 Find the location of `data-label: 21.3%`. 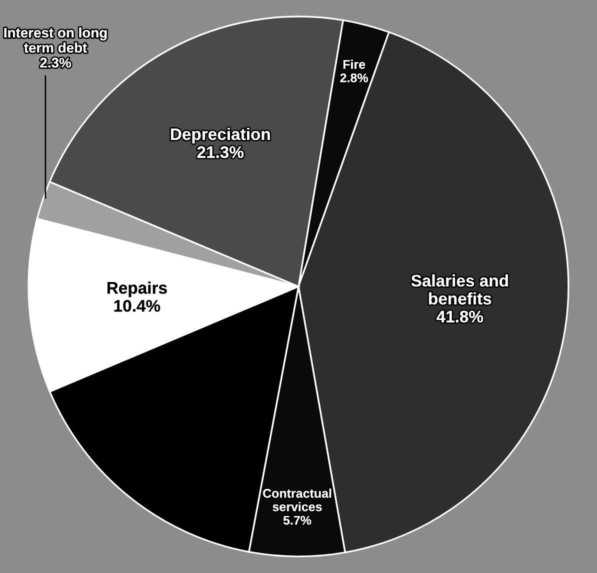

data-label: 21.3% is located at coordinates (220, 152).